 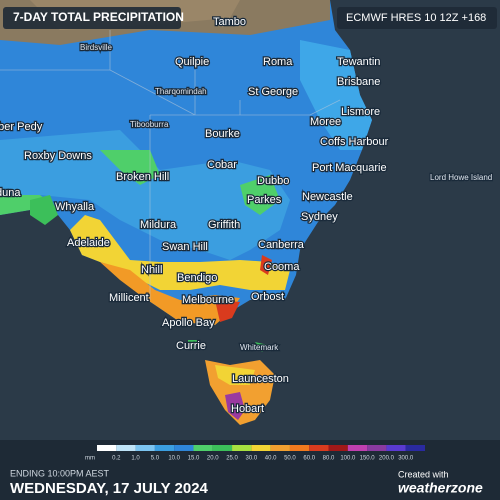 What do you see at coordinates (75, 207) in the screenshot?
I see `place-label: Whyalla` at bounding box center [75, 207].